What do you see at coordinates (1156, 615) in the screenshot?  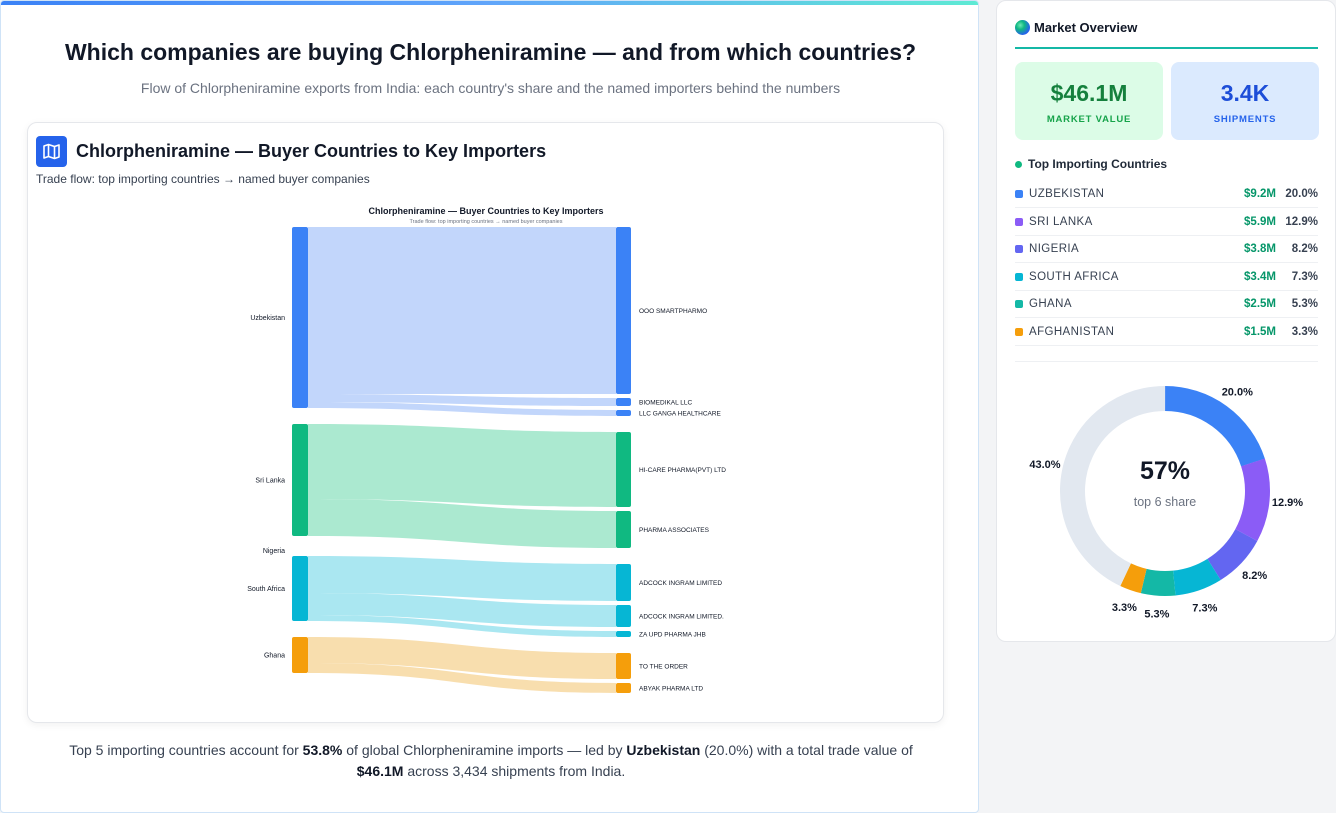 I see `donut-label-4: 5.3%` at bounding box center [1156, 615].